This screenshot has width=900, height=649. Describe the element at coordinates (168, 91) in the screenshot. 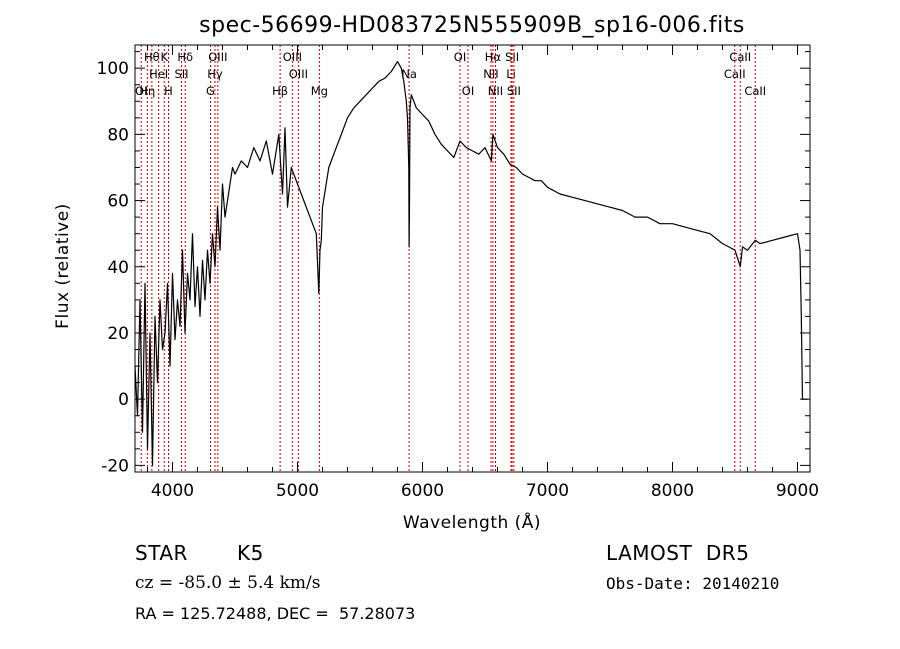

I see `spectral-line-label: H` at that location.